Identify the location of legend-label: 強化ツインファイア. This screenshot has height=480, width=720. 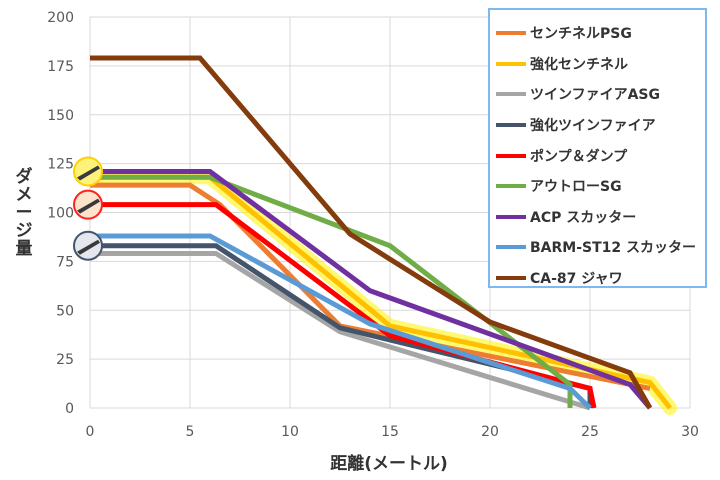
(593, 126).